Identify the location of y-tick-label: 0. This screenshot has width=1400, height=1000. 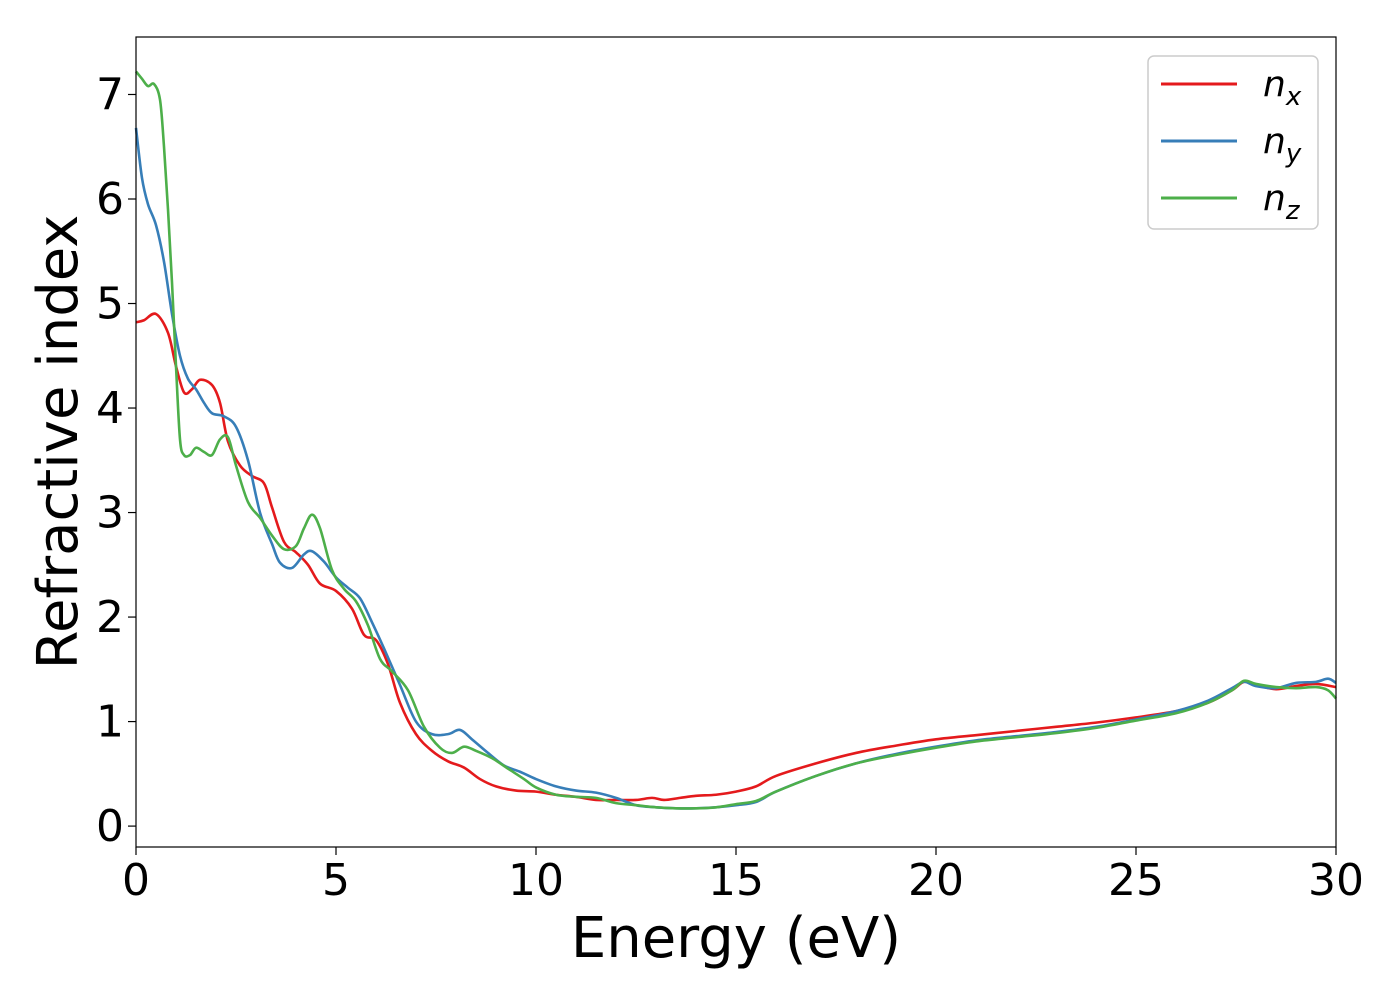
(110, 826).